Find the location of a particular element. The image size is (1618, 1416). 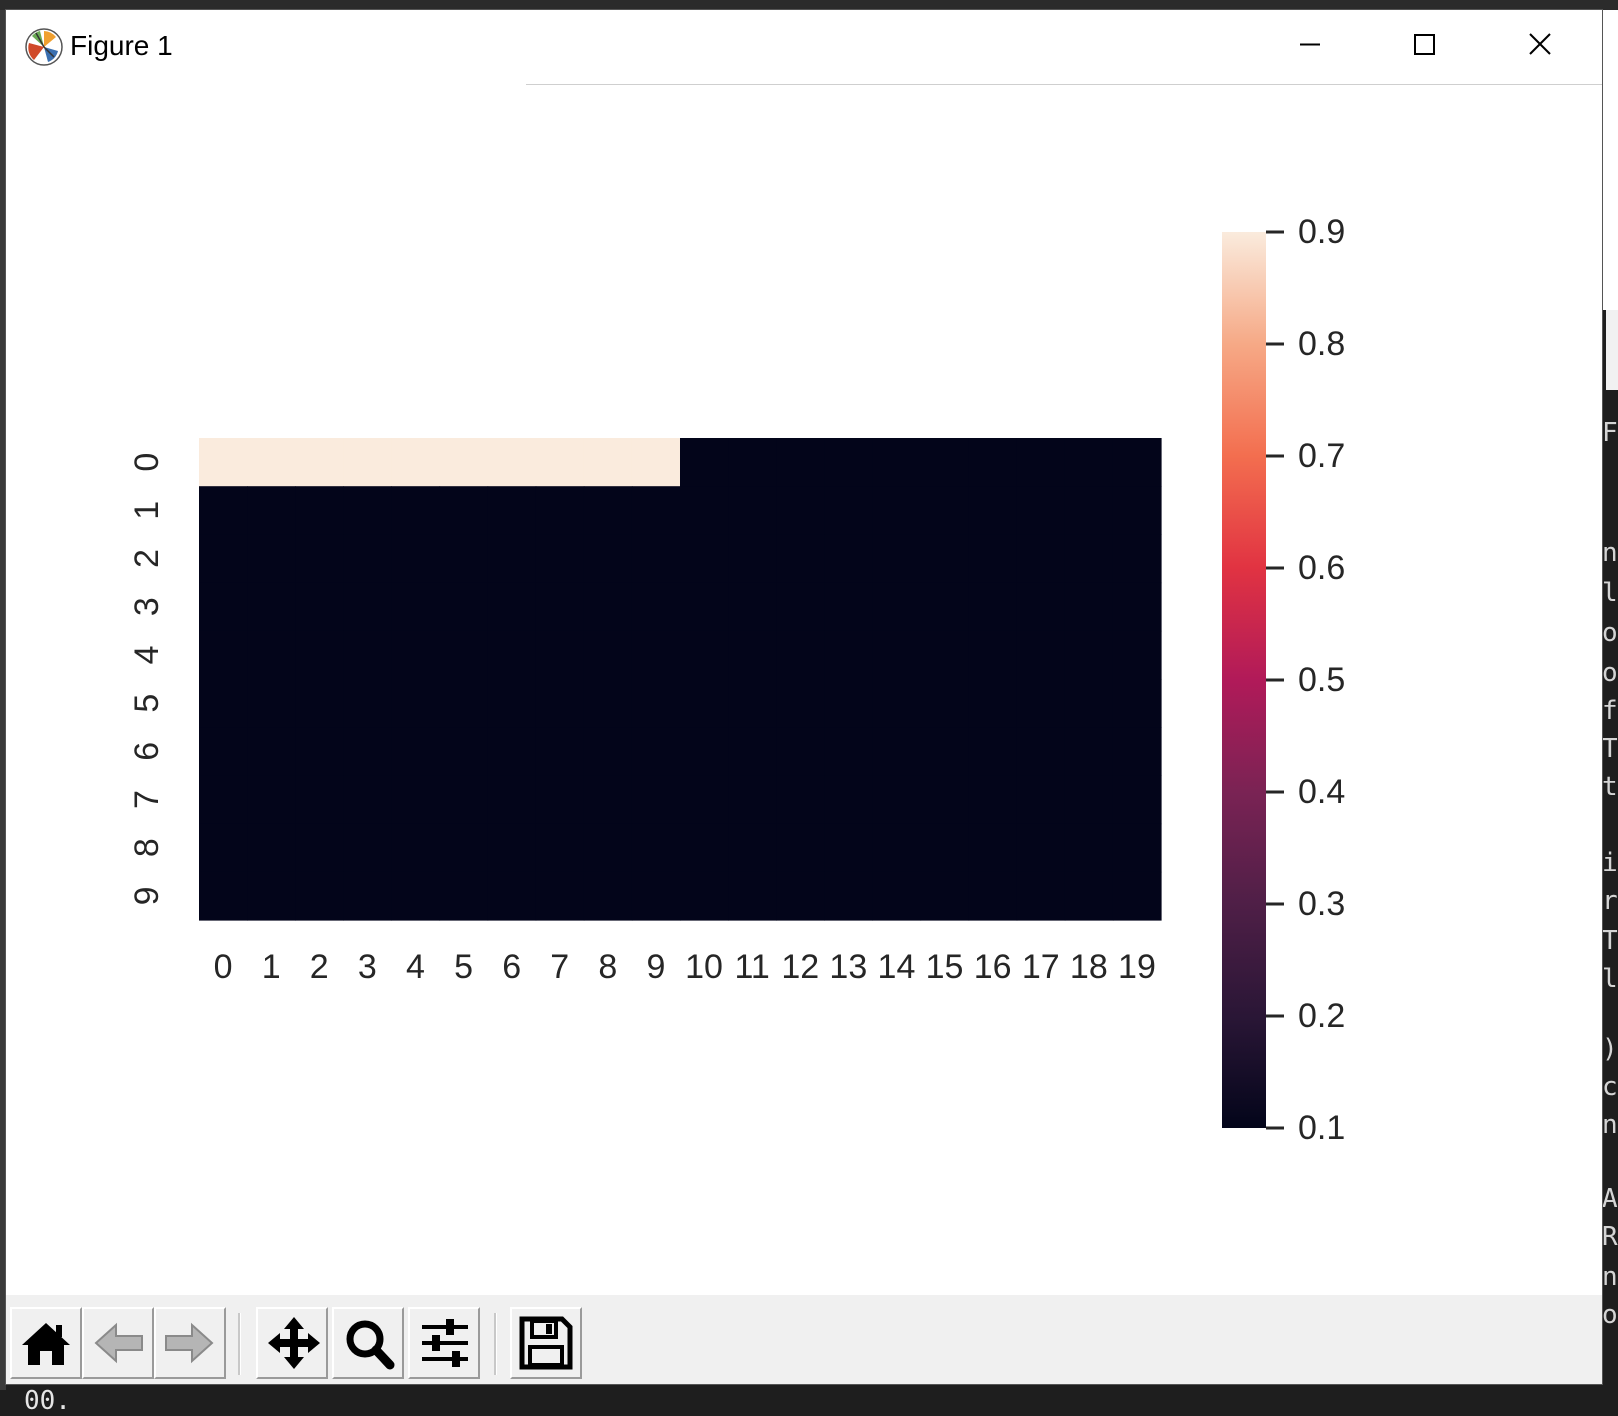

back-button is located at coordinates (118, 1343).